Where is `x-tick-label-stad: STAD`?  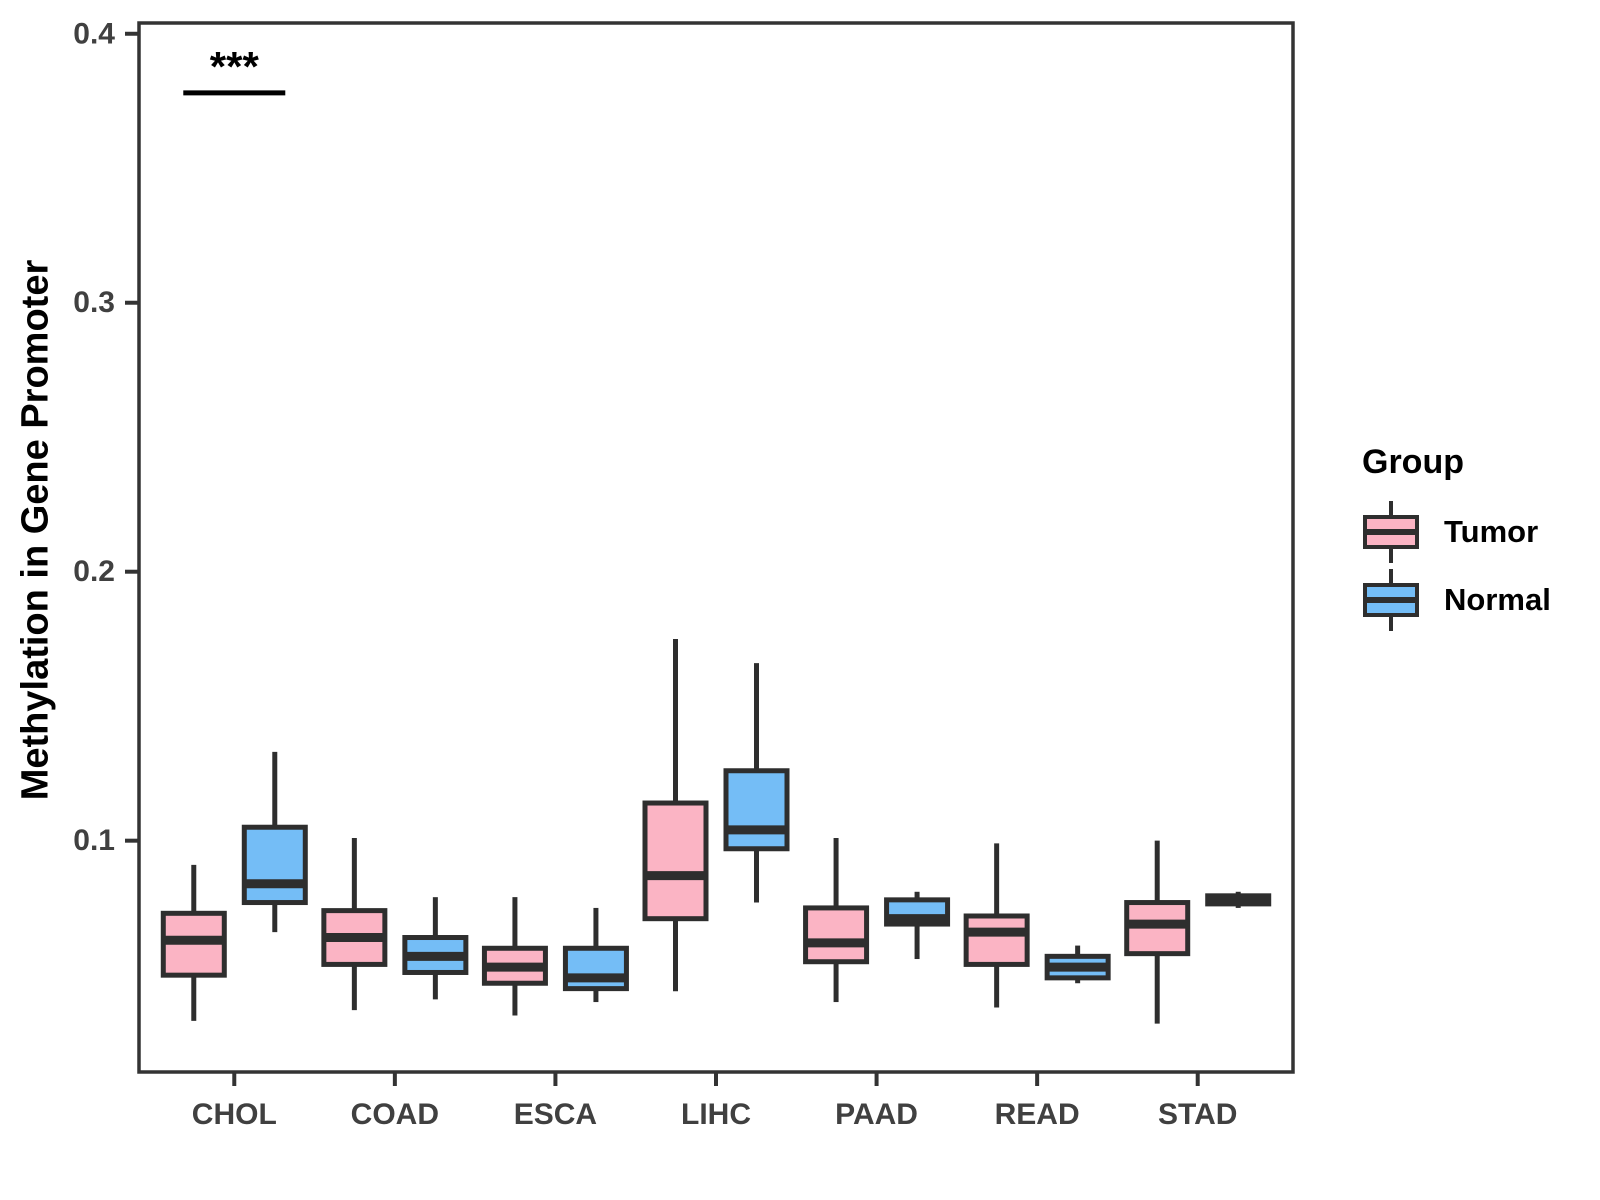
x-tick-label-stad: STAD is located at coordinates (1197, 1114).